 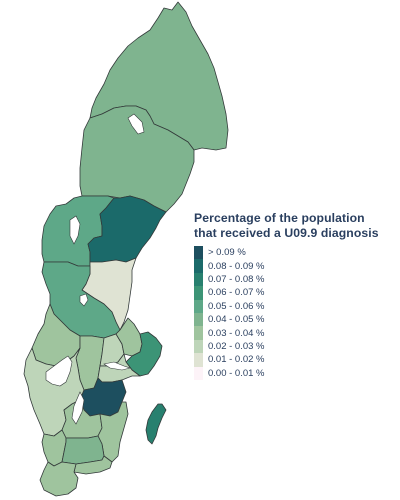 I want to click on legend-item: 0.08 - 0.09 %, so click(x=296, y=266).